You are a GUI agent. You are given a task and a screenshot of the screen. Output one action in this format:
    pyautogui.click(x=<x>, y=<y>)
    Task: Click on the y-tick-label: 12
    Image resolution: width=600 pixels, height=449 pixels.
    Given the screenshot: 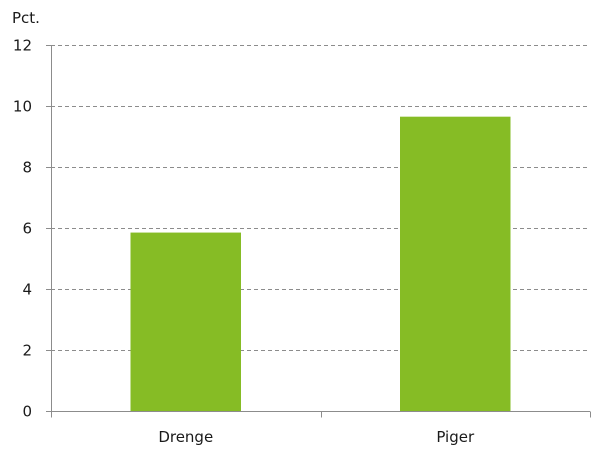 What is the action you would take?
    pyautogui.click(x=22, y=46)
    